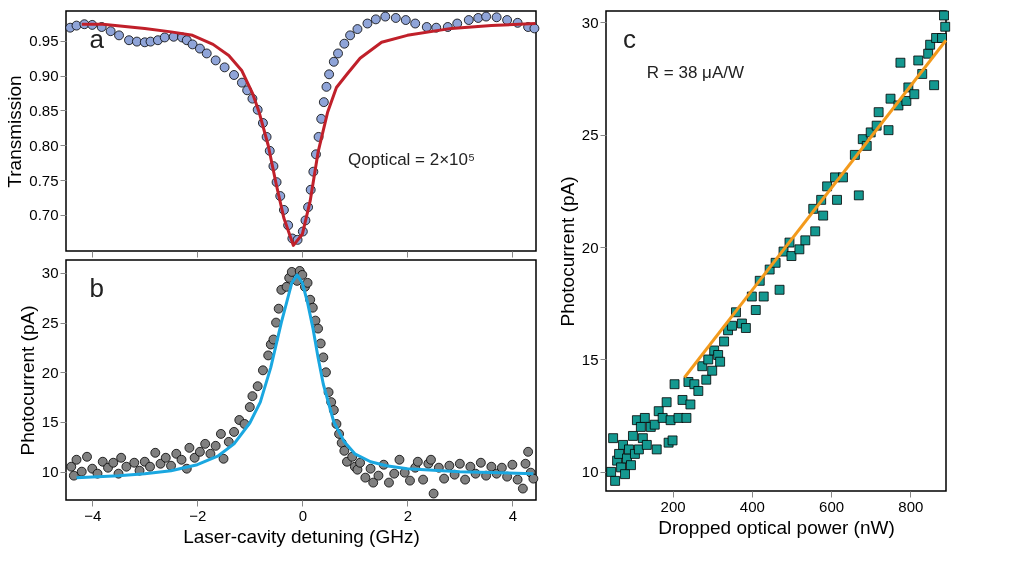  I want to click on x-tick-label: 600, so click(832, 506).